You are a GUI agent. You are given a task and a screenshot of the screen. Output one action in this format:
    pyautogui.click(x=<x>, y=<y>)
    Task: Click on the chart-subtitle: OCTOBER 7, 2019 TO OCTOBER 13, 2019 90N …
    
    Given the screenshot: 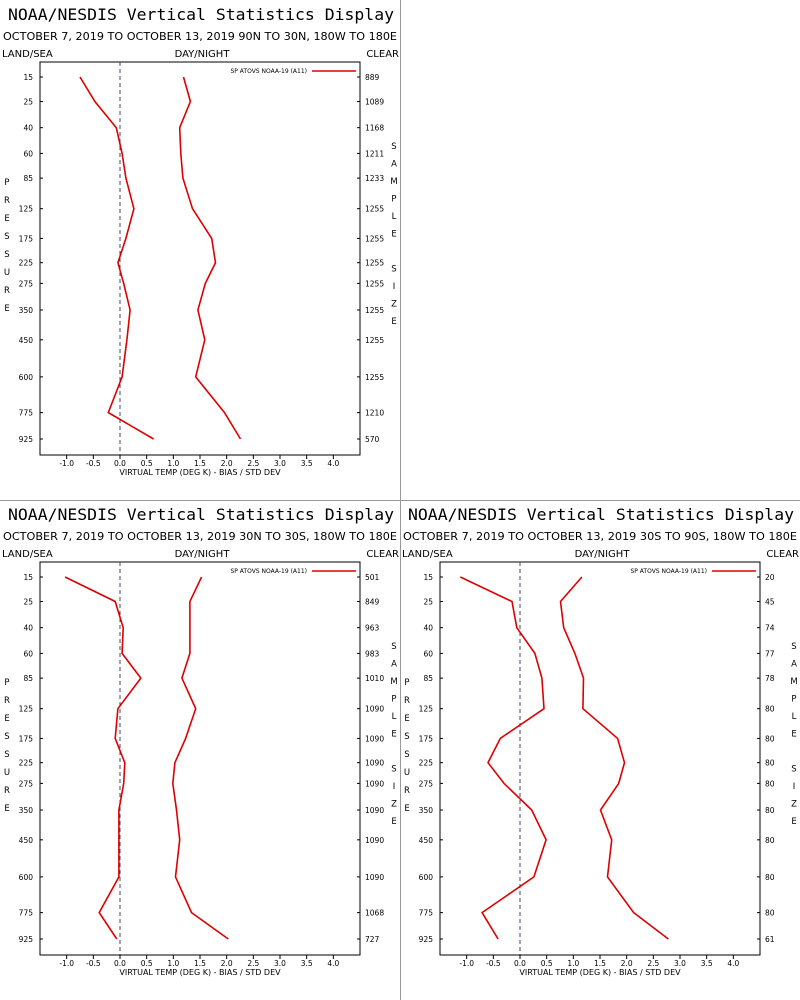 What is the action you would take?
    pyautogui.click(x=200, y=36)
    